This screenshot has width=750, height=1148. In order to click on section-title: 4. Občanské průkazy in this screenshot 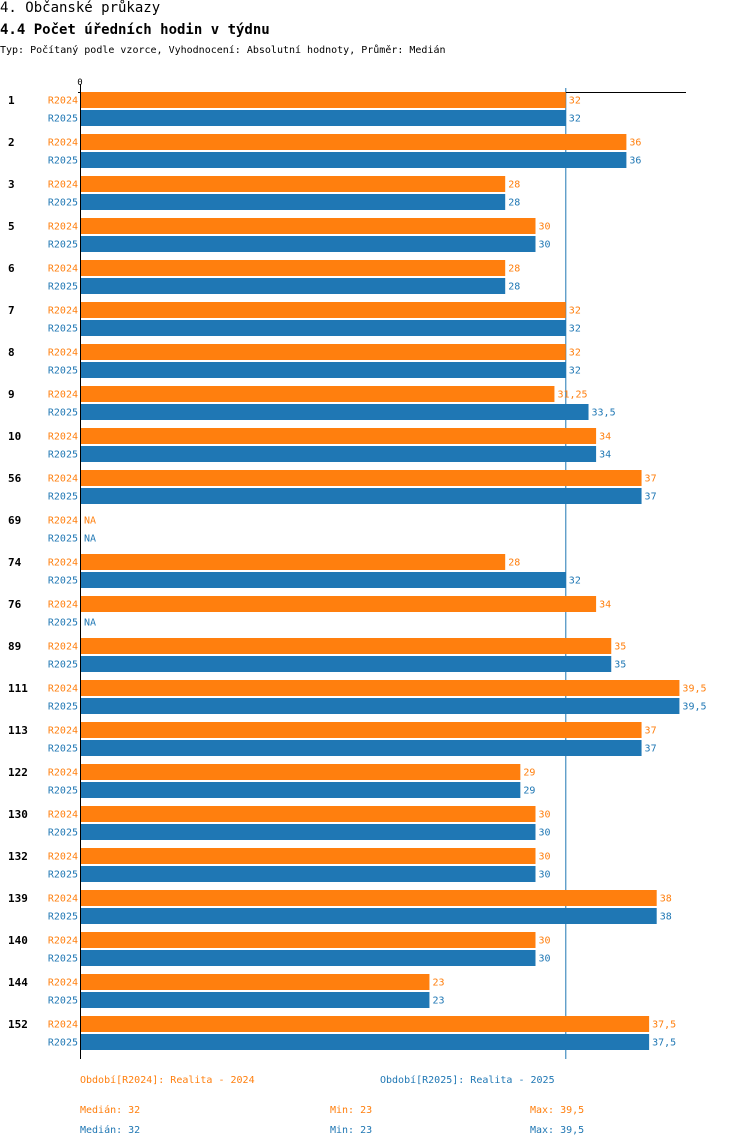, I will do `click(80, 8)`.